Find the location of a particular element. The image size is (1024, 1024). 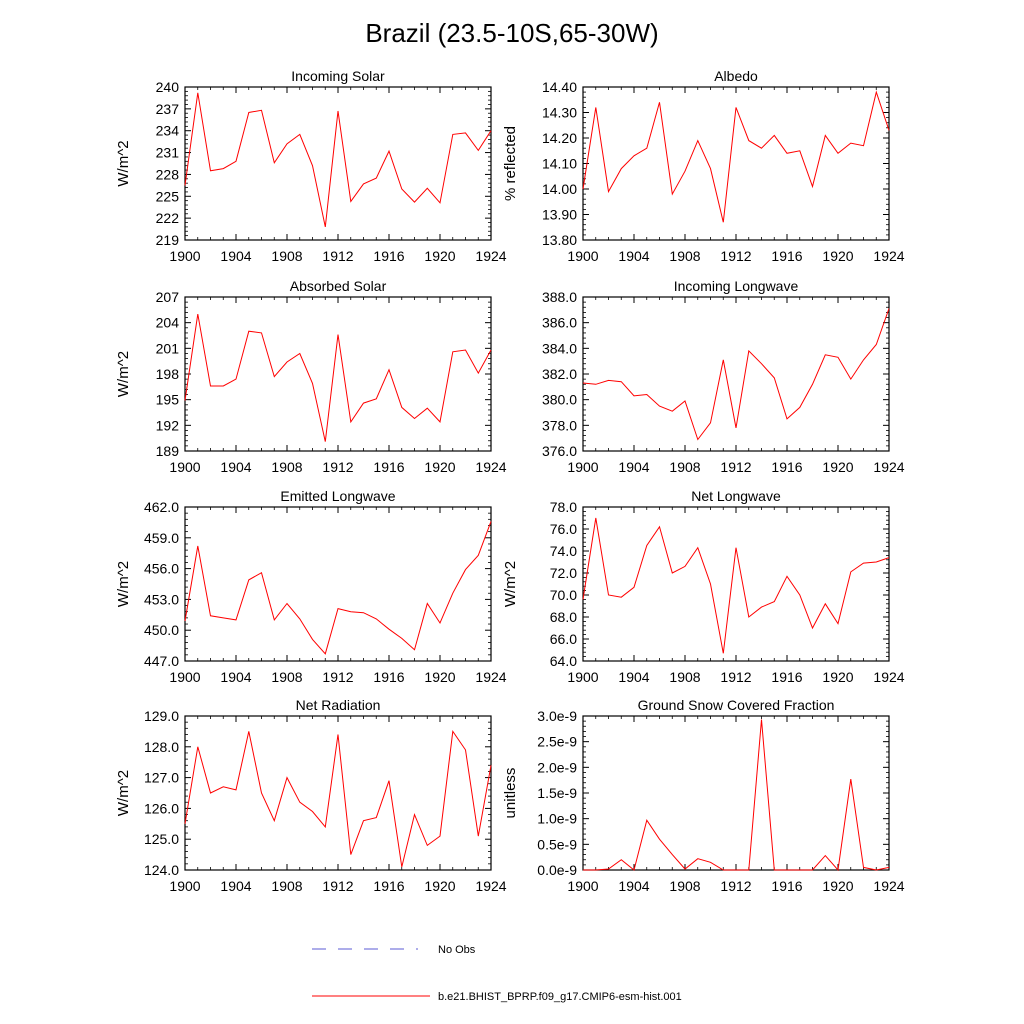

y-tick-label: 201 is located at coordinates (168, 348).